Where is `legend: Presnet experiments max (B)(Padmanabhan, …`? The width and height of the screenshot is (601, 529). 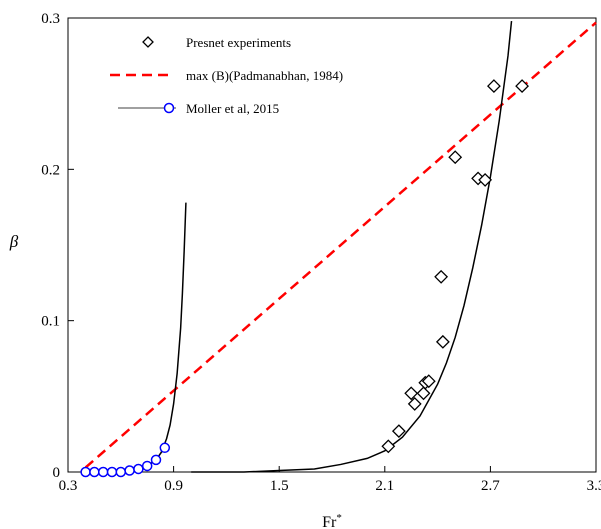
legend: Presnet experiments max (B)(Padmanabhan, … is located at coordinates (226, 75).